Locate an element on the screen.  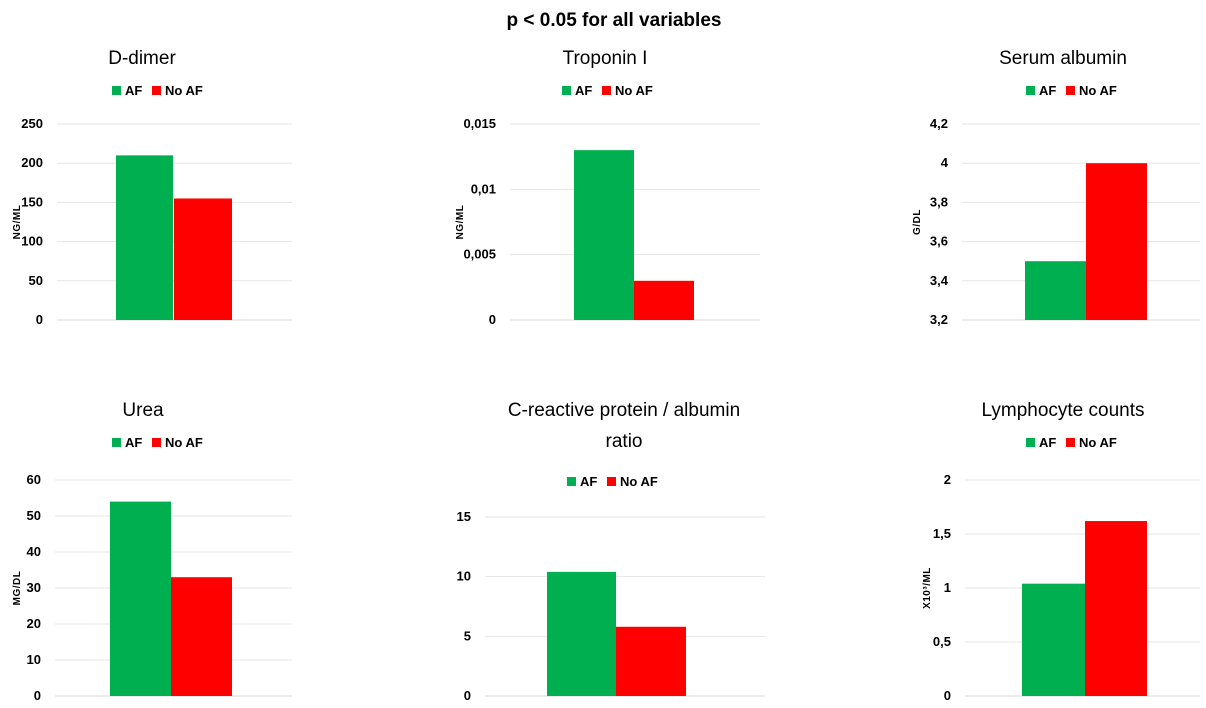
y-tick-label: 1,5 is located at coordinates (942, 533).